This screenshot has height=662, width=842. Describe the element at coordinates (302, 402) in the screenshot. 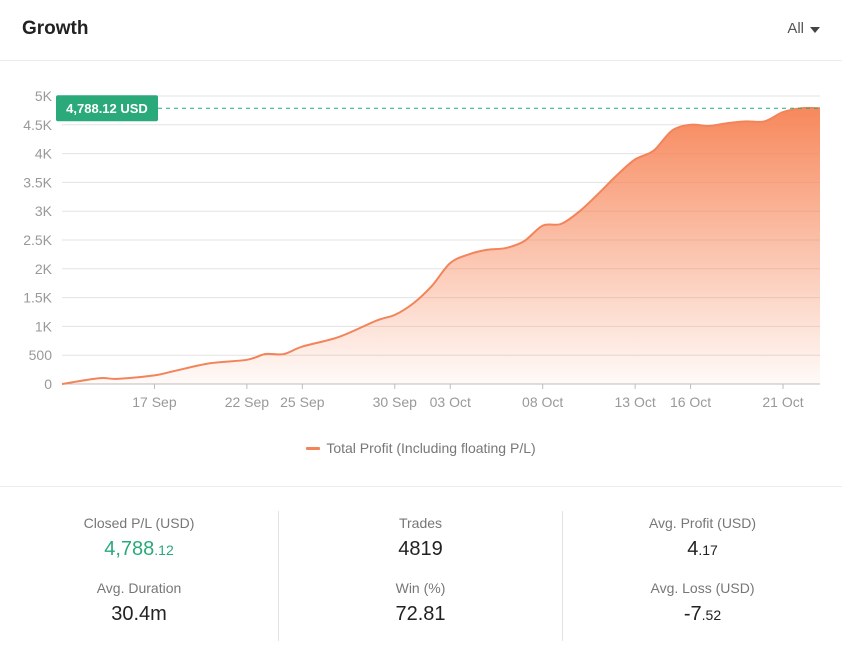

I see `x-tick-label: 25 Sep` at that location.